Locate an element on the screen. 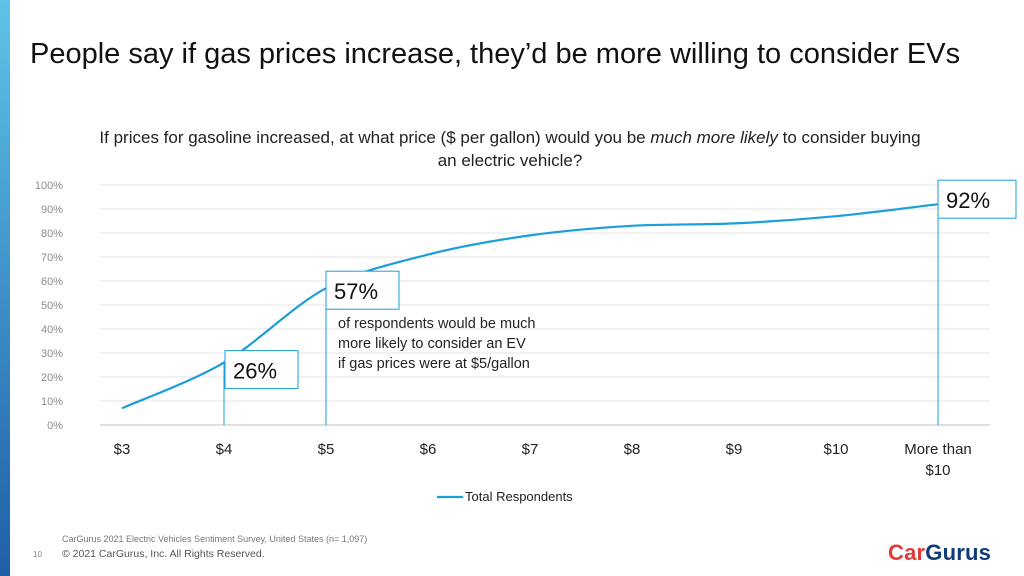 The width and height of the screenshot is (1024, 576). x-tick-label: $9 is located at coordinates (734, 449).